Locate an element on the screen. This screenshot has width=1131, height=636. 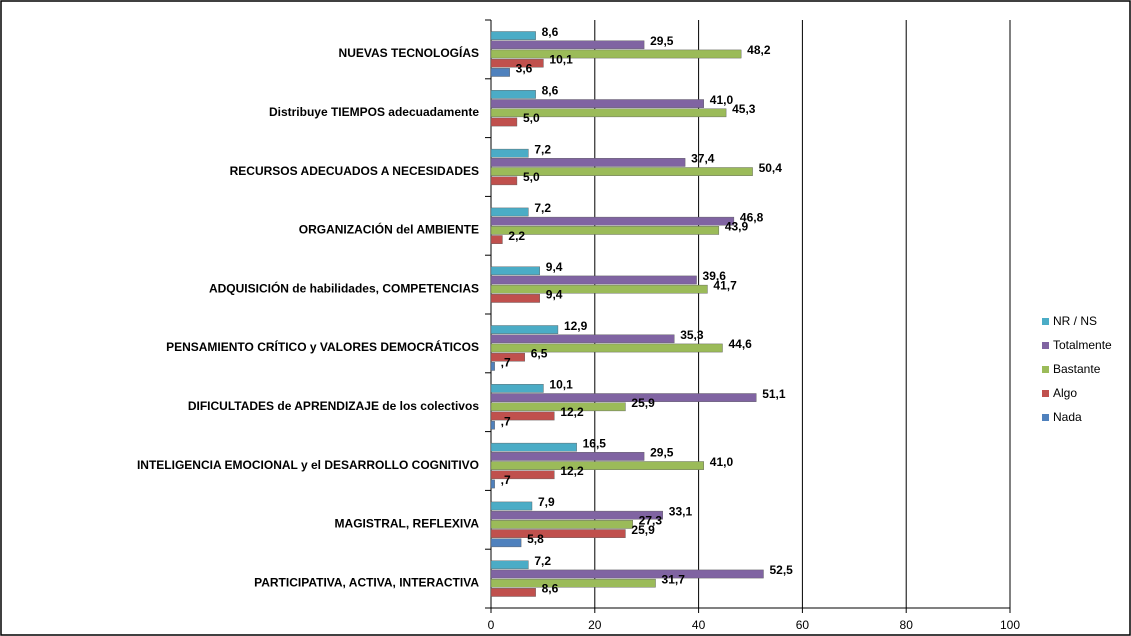
value-label: 12,2 is located at coordinates (572, 471).